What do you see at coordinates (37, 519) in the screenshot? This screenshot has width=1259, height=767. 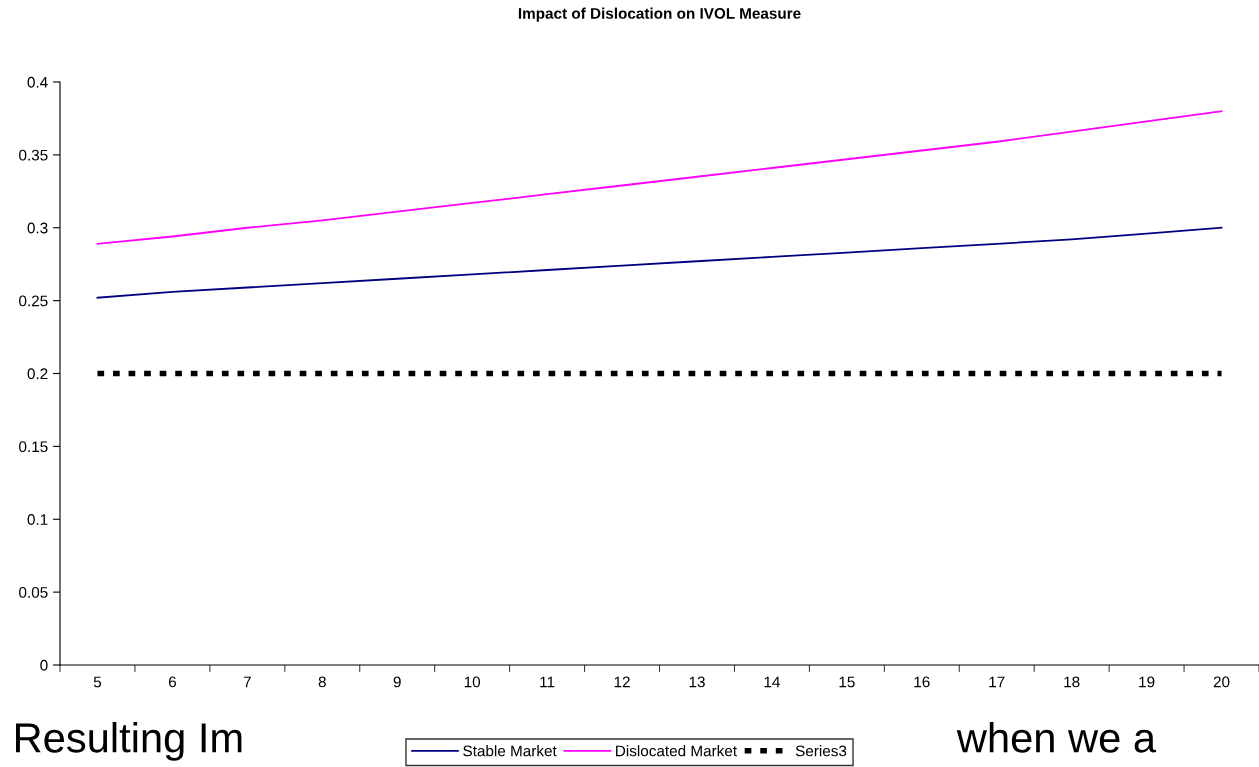 I see `y-tick-label: 0.1` at bounding box center [37, 519].